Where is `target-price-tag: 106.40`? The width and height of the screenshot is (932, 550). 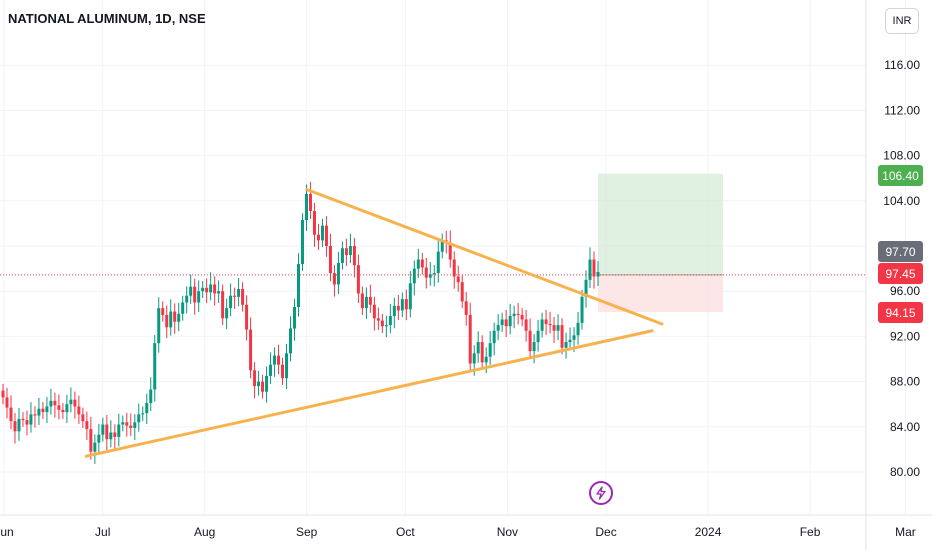
target-price-tag: 106.40 is located at coordinates (900, 175).